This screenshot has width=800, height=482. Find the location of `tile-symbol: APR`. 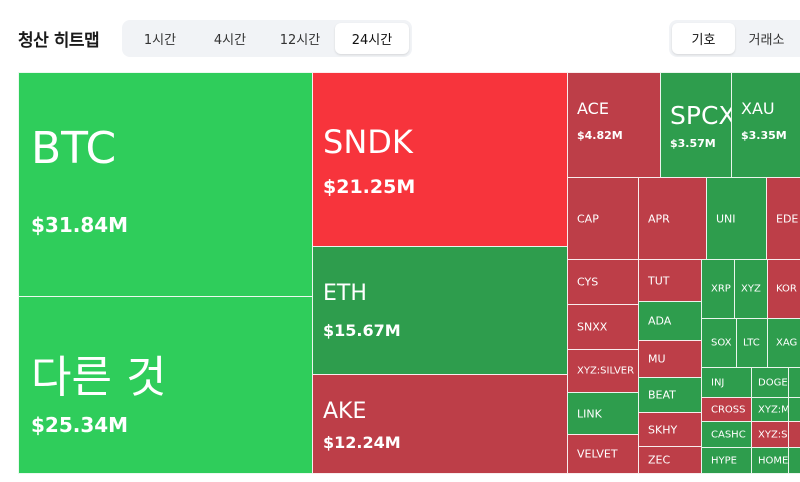

tile-symbol: APR is located at coordinates (659, 218).